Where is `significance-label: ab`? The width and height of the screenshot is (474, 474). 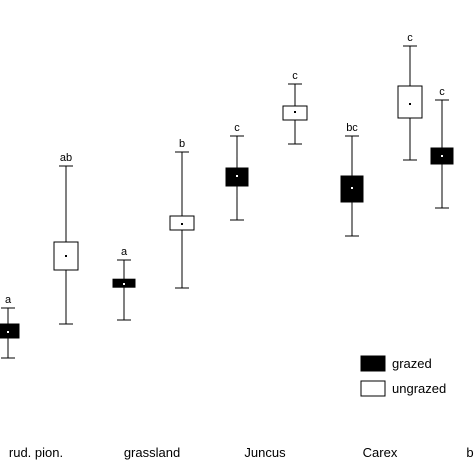 significance-label: ab is located at coordinates (66, 158).